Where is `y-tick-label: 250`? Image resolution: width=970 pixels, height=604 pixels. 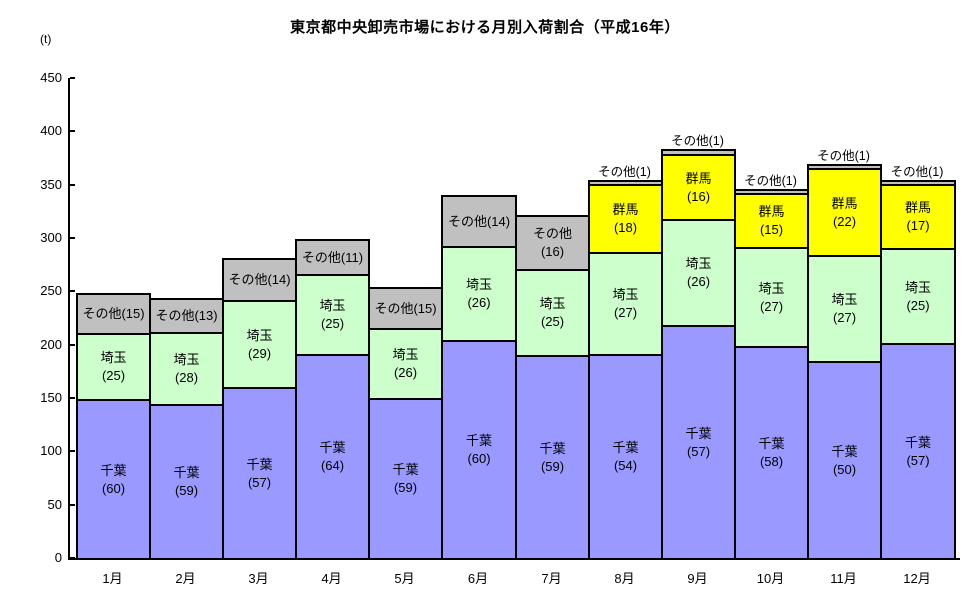
y-tick-label: 250 is located at coordinates (51, 291).